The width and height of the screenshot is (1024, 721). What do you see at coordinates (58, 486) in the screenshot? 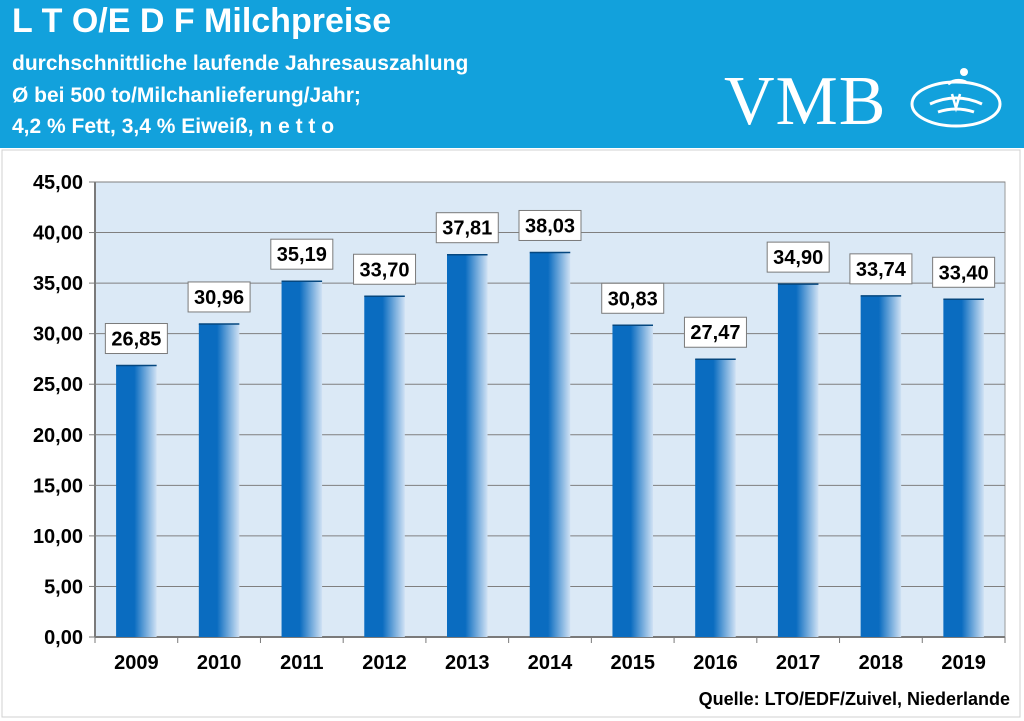
I see `y-tick-label: 15,00` at bounding box center [58, 486].